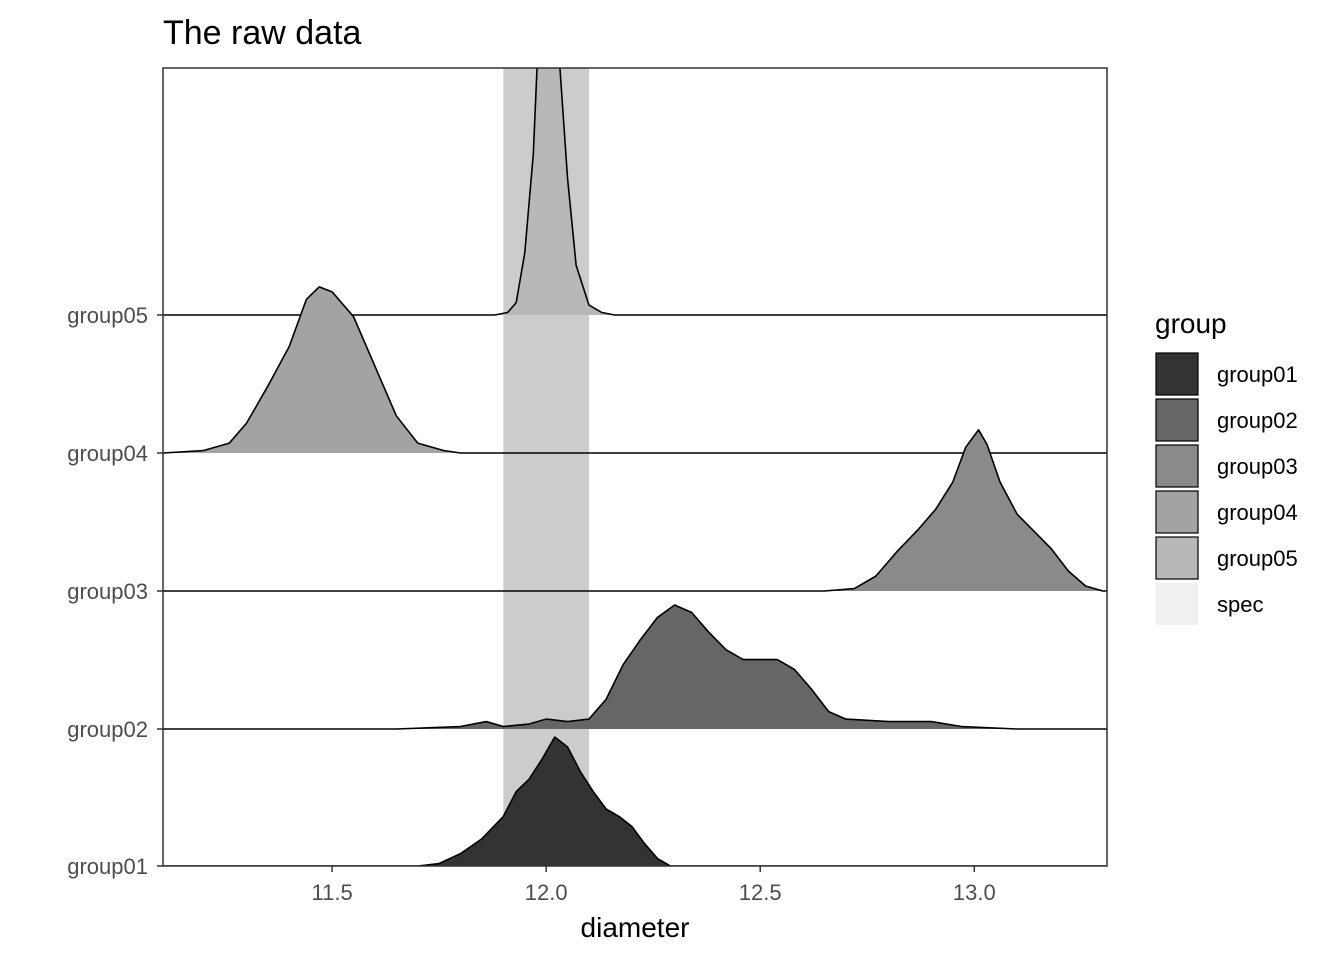 Image resolution: width=1344 pixels, height=960 pixels. What do you see at coordinates (312, 369) in the screenshot?
I see `ridge-fill-group04` at bounding box center [312, 369].